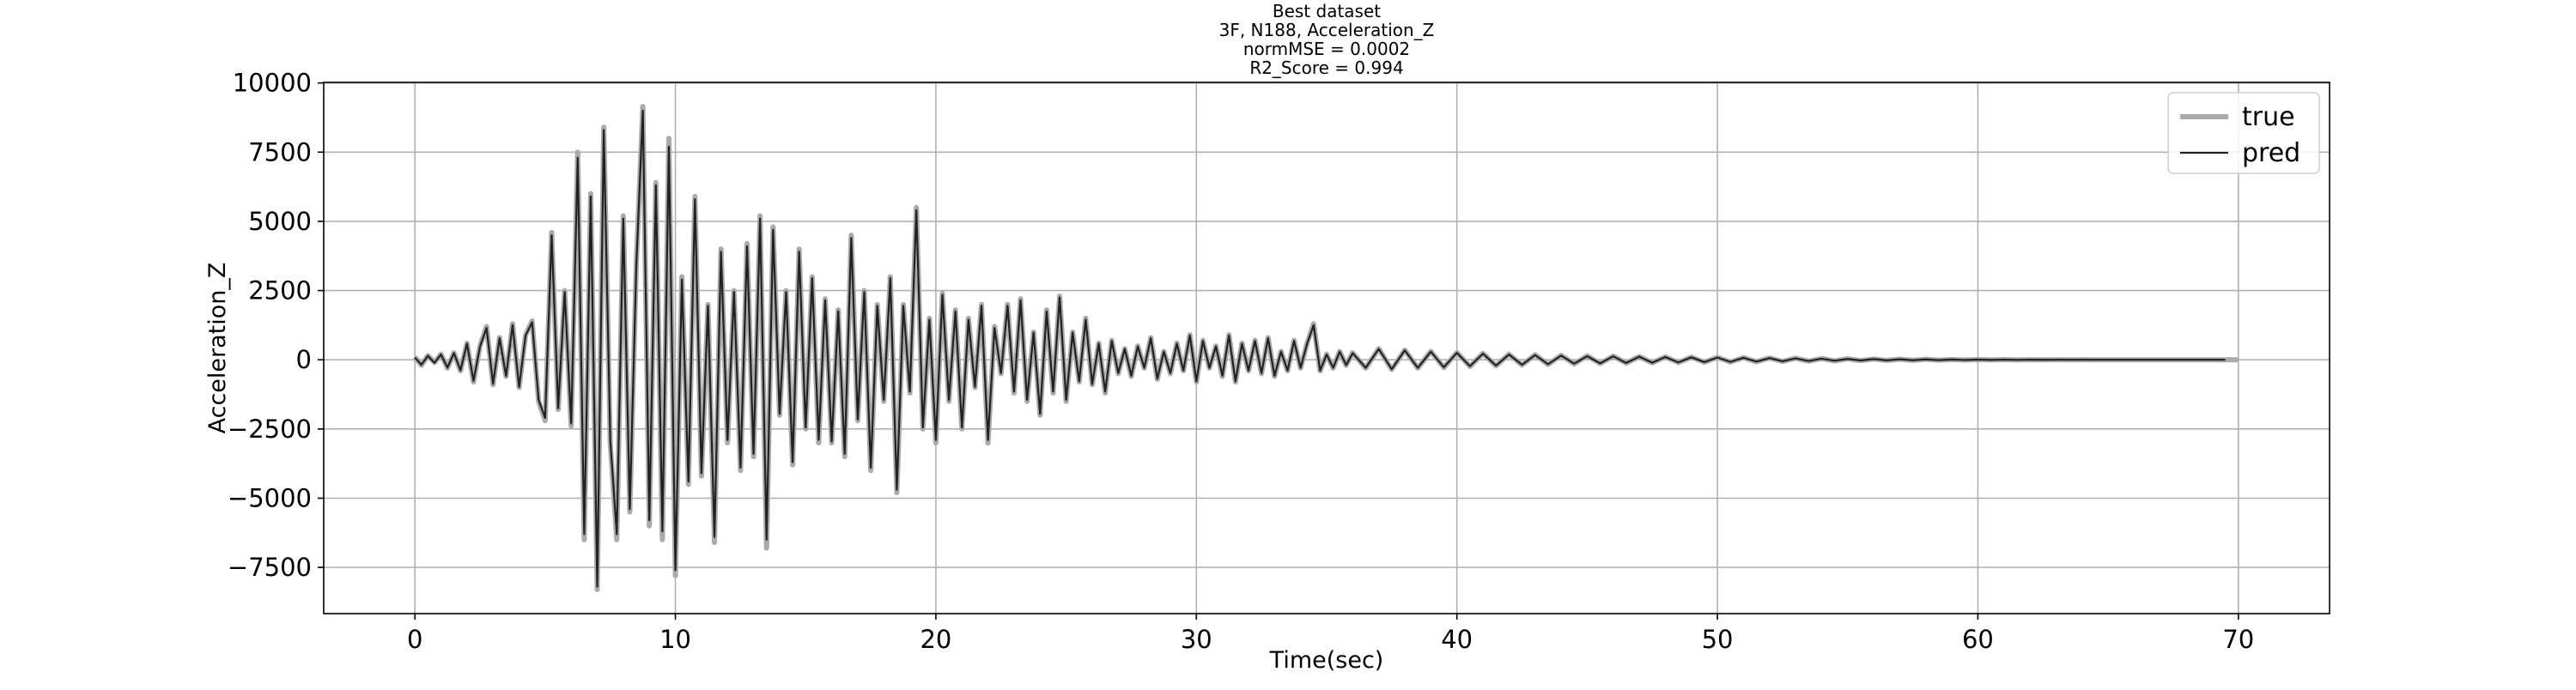  Describe the element at coordinates (1718, 639) in the screenshot. I see `x-tick-label: 50` at that location.